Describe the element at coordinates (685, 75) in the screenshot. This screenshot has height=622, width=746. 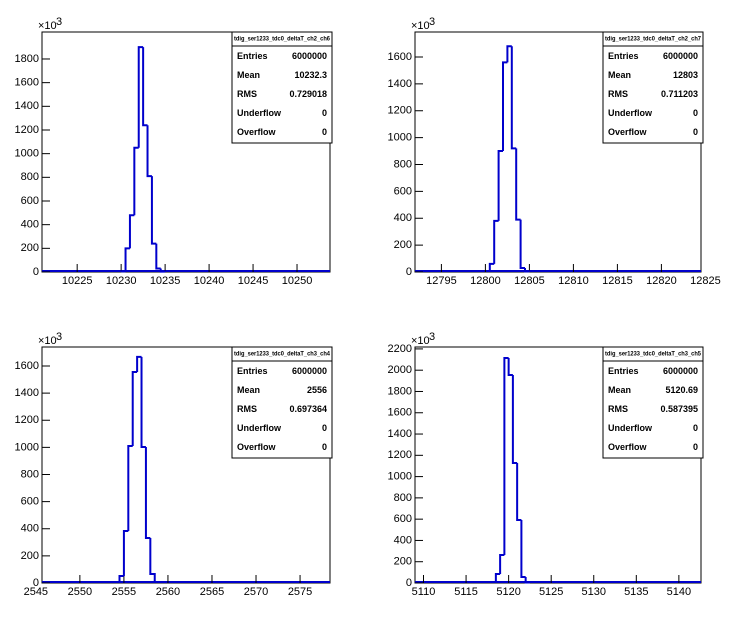
I see `stats-value: 12803` at that location.